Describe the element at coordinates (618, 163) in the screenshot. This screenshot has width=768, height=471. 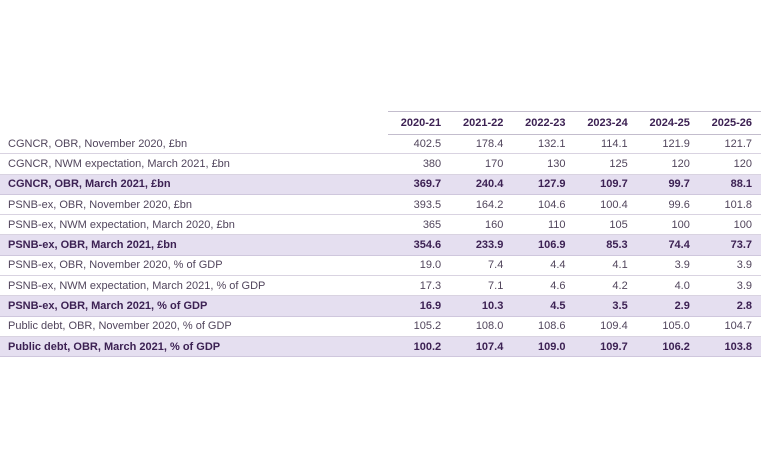
I see `value-cell: 125` at that location.